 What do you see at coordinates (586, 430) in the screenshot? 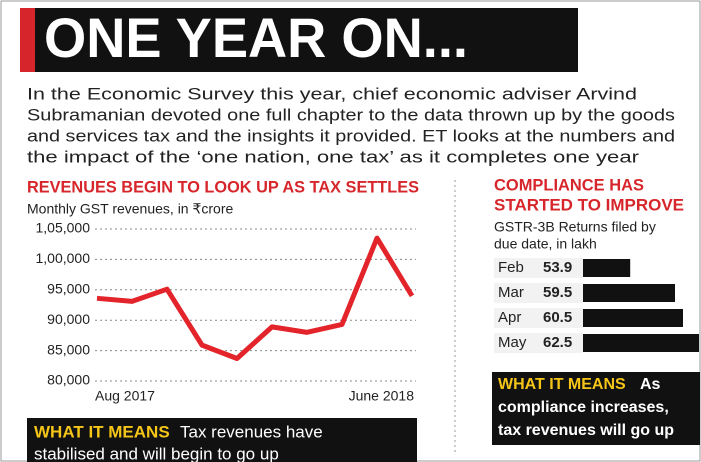
I see `note-text: tax revenues will go up` at bounding box center [586, 430].